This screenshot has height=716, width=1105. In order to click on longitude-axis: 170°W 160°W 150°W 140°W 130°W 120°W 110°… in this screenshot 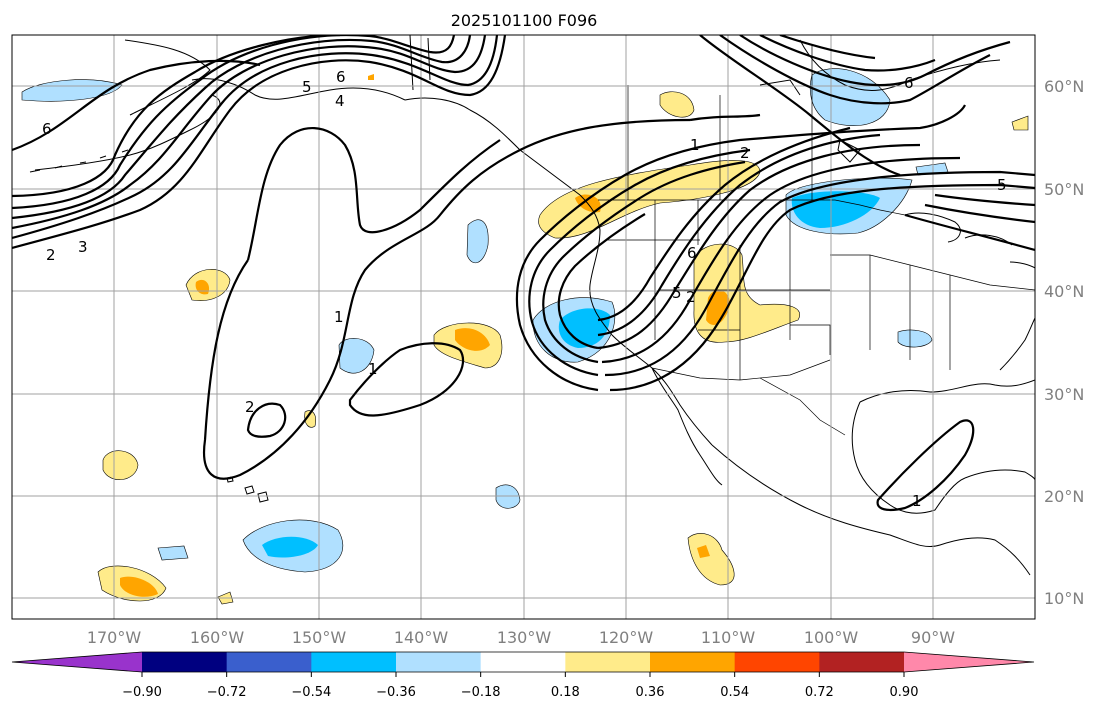, I will do `click(521, 637)`.